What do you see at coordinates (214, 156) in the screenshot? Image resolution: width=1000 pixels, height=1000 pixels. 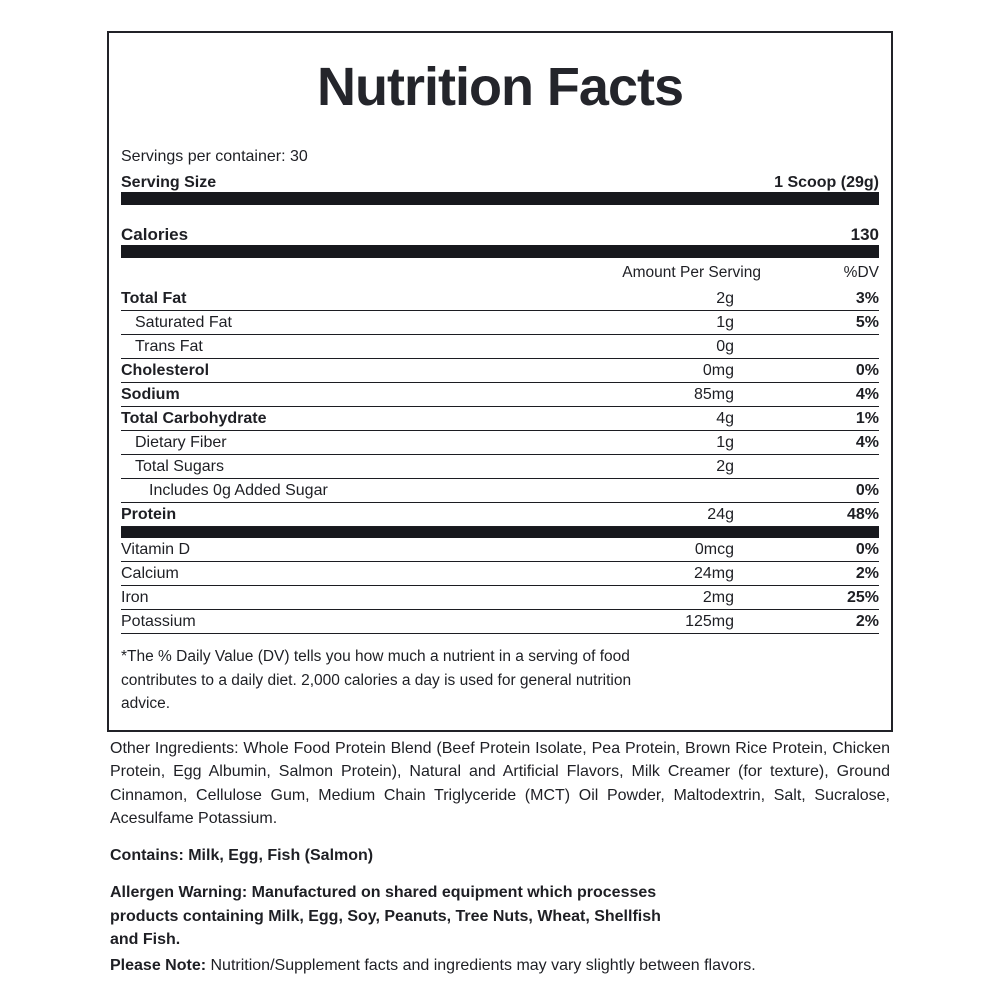 I see `servings-per-container: Servings per container: 30` at bounding box center [214, 156].